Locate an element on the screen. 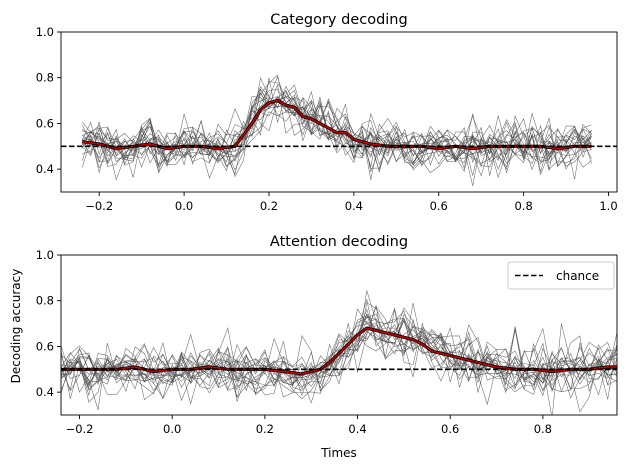 Image resolution: width=629 pixels, height=469 pixels. legend-box is located at coordinates (561, 275).